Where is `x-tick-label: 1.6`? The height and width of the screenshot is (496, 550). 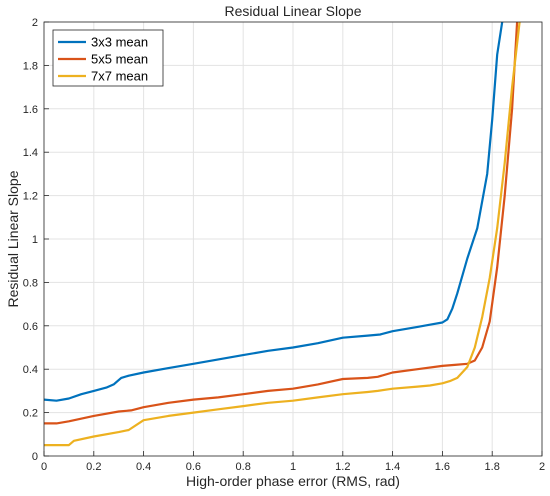
x-tick-label: 1.6 is located at coordinates (442, 467).